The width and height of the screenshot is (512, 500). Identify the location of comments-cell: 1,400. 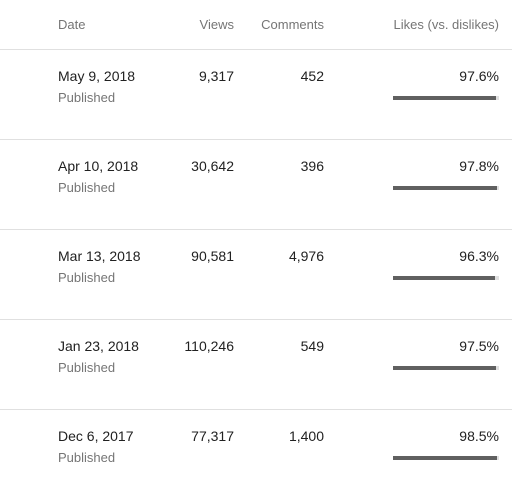
(306, 436).